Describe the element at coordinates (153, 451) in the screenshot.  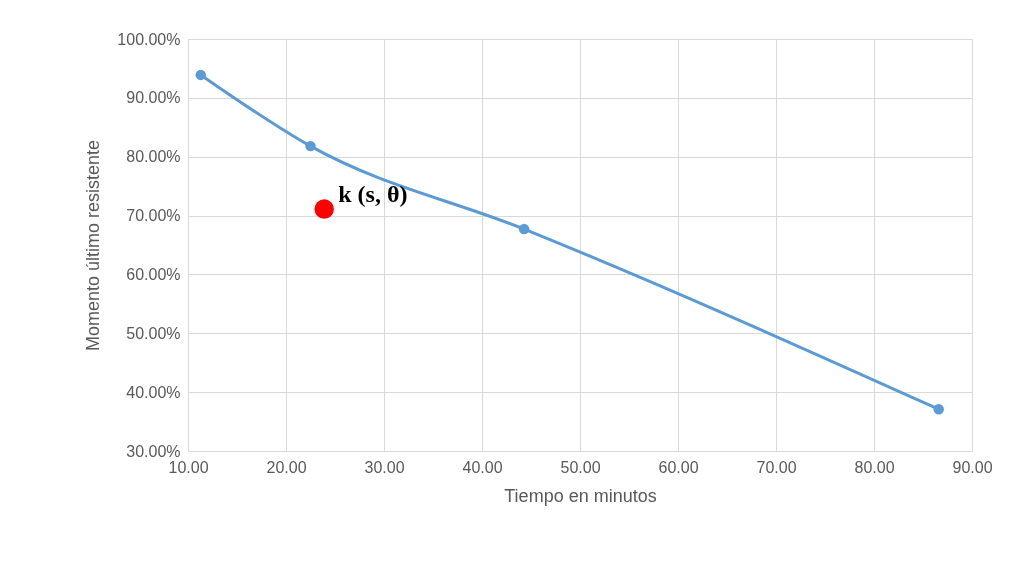
I see `y-tick-label: 30.00%` at that location.